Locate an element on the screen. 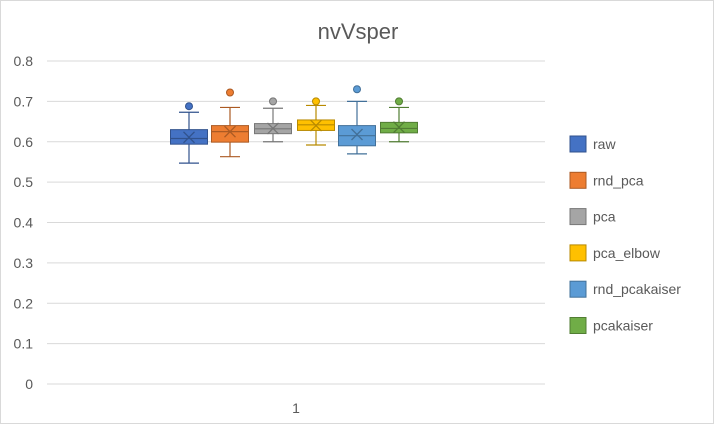 The width and height of the screenshot is (714, 424). legend-item-pcakaiser: pcakaiser is located at coordinates (611, 325).